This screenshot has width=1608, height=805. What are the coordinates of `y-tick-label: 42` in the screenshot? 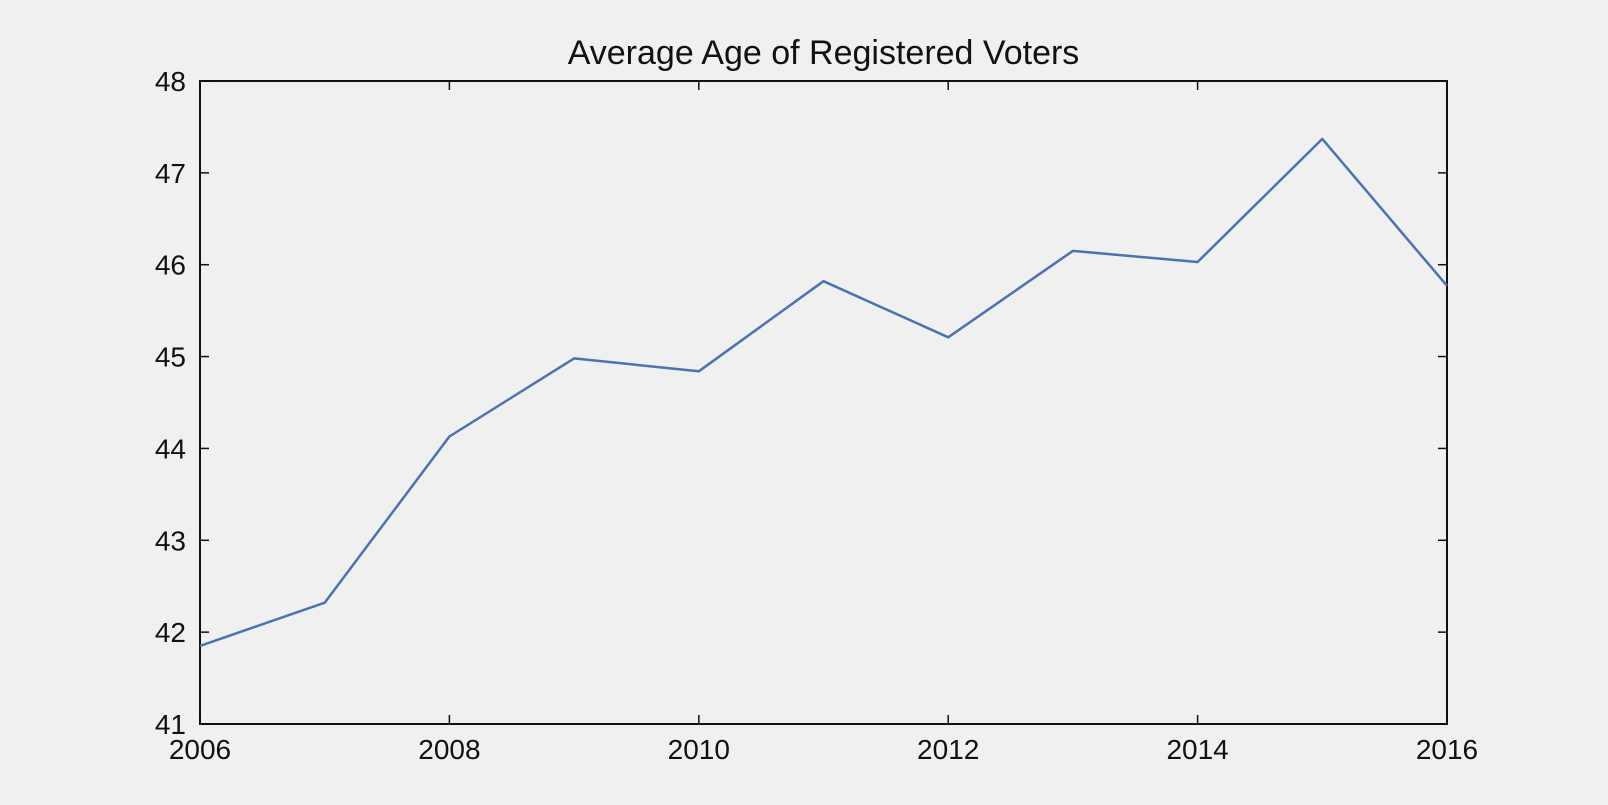 It's located at (170, 632).